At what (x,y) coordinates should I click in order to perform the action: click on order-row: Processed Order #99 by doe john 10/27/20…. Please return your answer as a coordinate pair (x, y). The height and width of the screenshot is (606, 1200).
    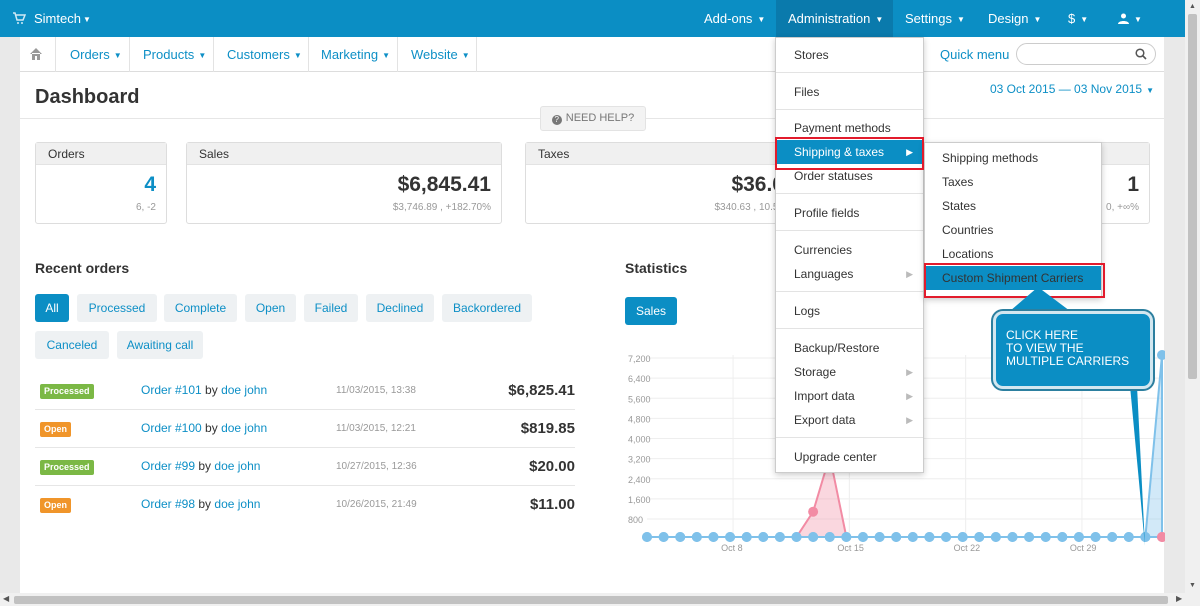
    Looking at the image, I should click on (305, 467).